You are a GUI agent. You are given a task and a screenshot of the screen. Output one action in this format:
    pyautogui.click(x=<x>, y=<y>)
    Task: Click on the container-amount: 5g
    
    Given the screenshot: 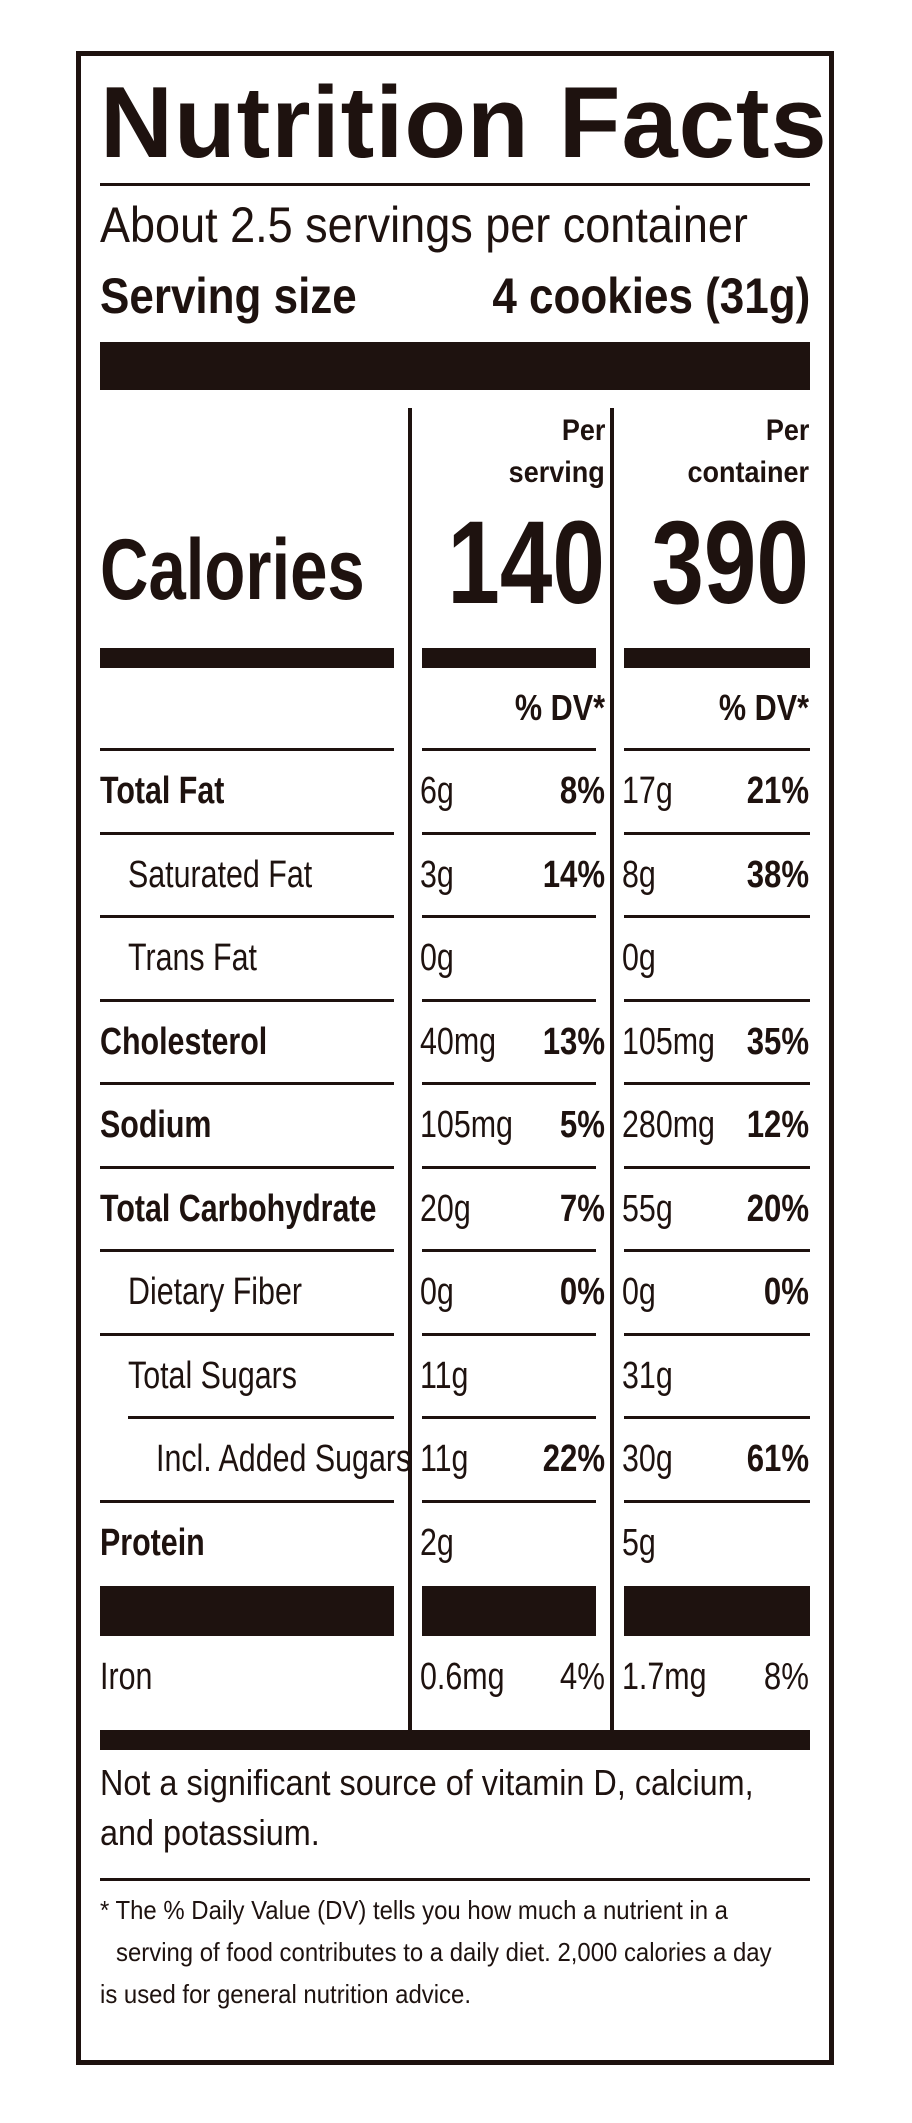 What is the action you would take?
    pyautogui.click(x=639, y=1542)
    